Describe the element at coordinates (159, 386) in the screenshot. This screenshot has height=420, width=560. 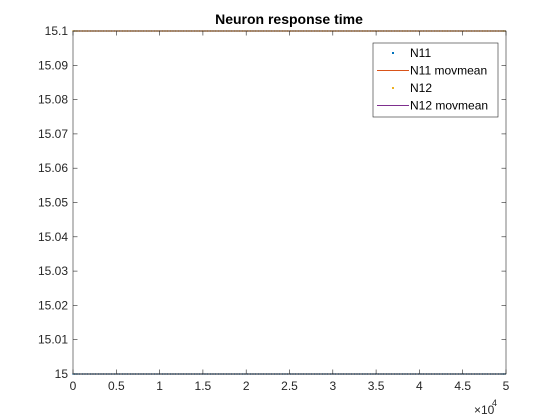
I see `x-tick-label: 1` at that location.